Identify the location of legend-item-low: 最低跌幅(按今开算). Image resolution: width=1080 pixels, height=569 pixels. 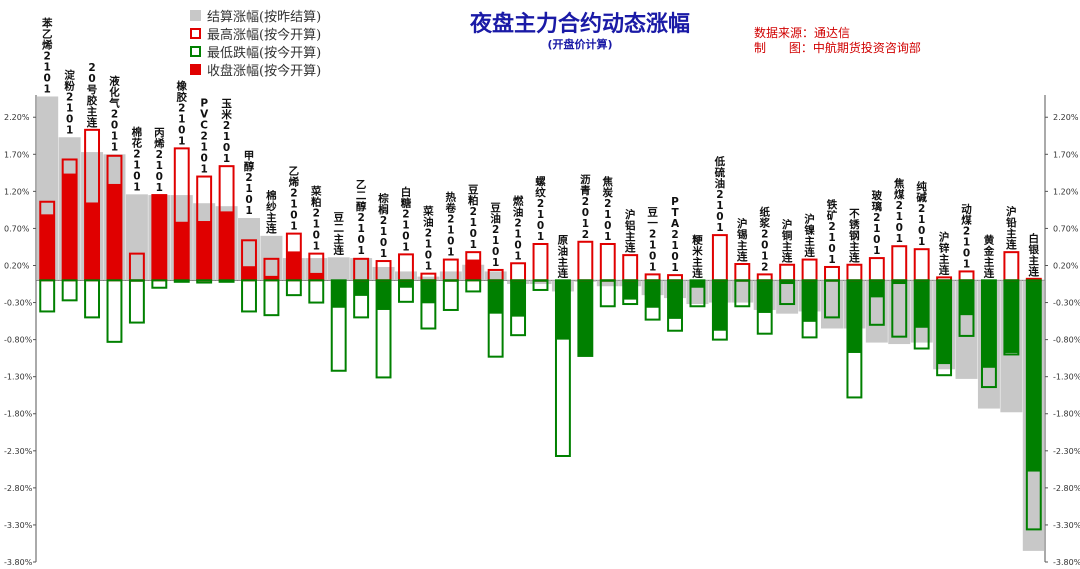
(255, 51).